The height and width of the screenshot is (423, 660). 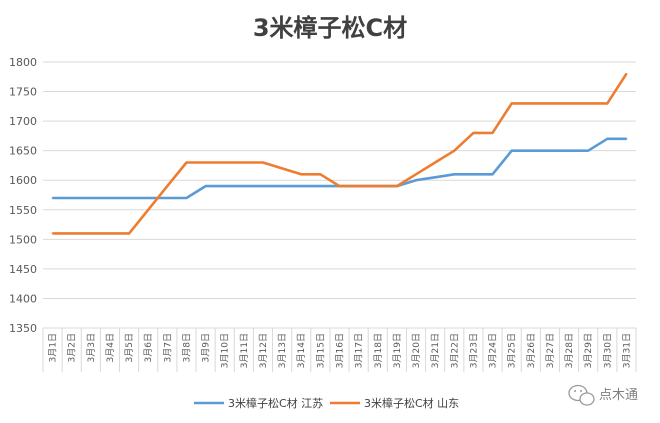 I want to click on y-tick-label: 1800, so click(x=23, y=62).